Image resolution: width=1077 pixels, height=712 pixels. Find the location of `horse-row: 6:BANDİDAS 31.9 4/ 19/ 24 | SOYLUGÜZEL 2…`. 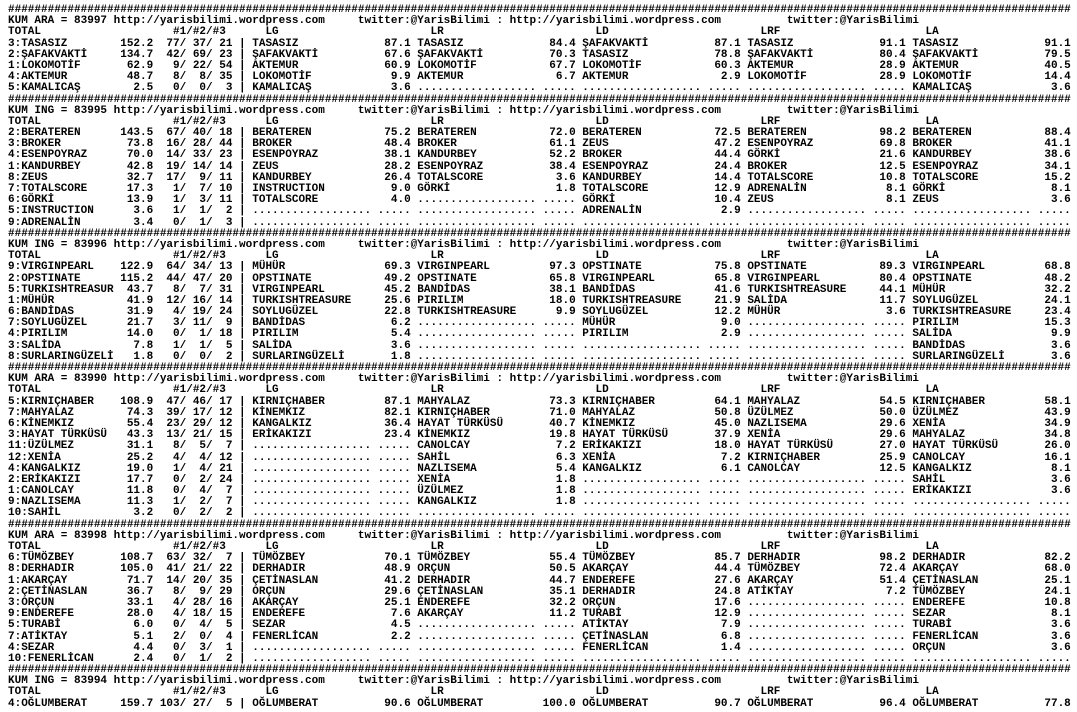

horse-row: 6:BANDİDAS 31.9 4/ 19/ 24 | SOYLUGÜZEL 2… is located at coordinates (539, 312).